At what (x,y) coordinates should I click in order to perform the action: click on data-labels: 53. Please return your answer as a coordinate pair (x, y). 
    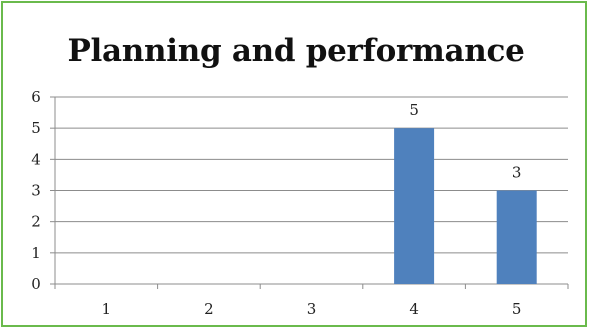
    Looking at the image, I should click on (465, 141).